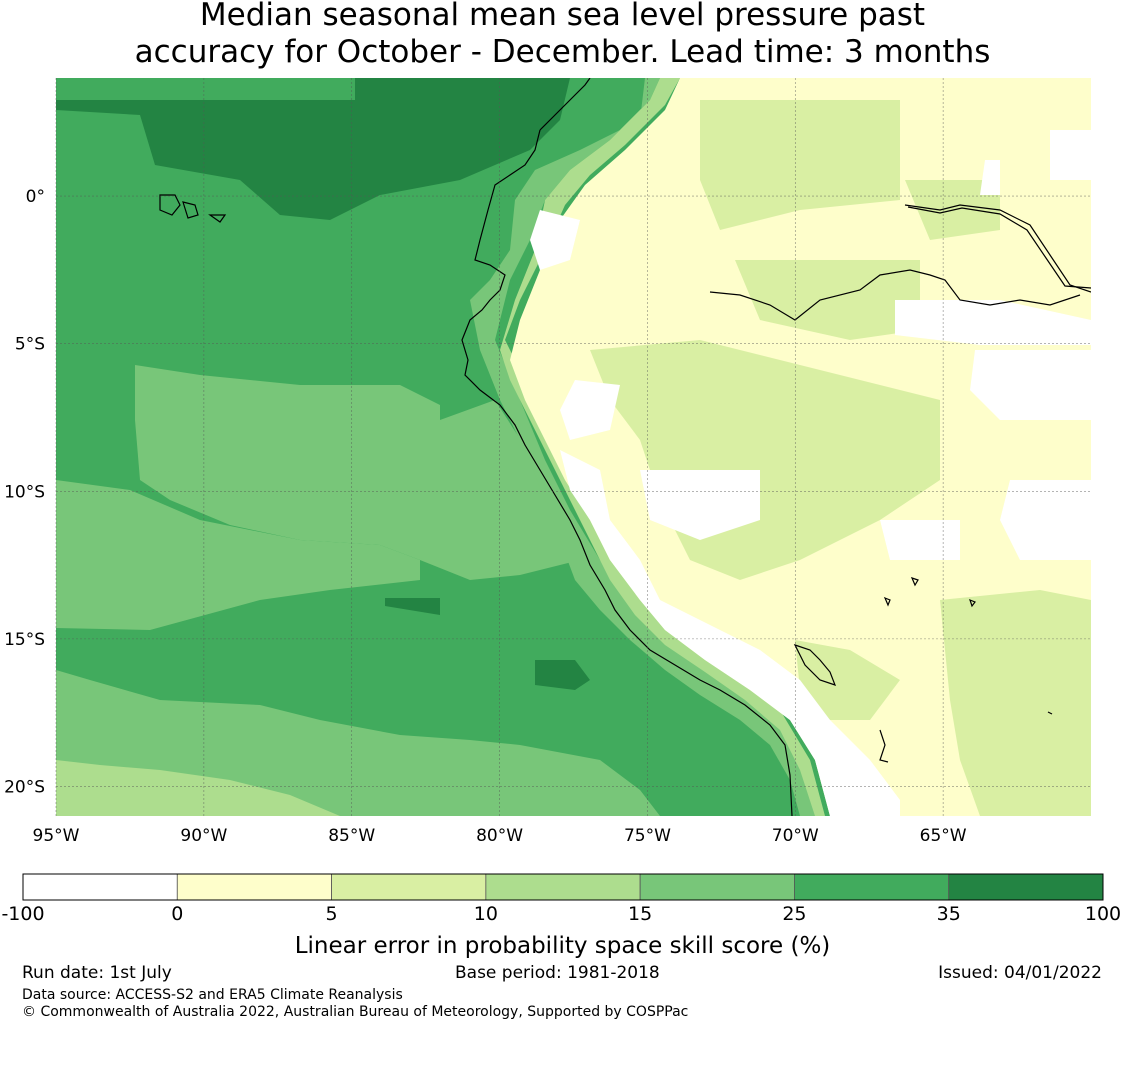 The height and width of the screenshot is (1065, 1125). What do you see at coordinates (555, 240) in the screenshot?
I see `skill-region-below-0-d` at bounding box center [555, 240].